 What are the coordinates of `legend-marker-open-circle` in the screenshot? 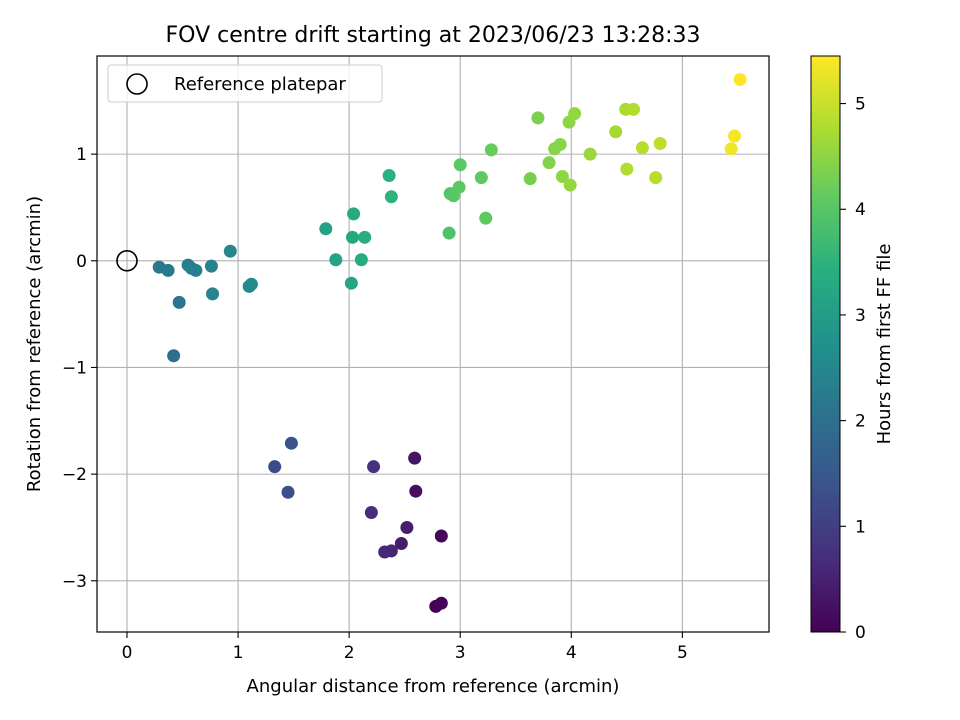 It's located at (137, 84).